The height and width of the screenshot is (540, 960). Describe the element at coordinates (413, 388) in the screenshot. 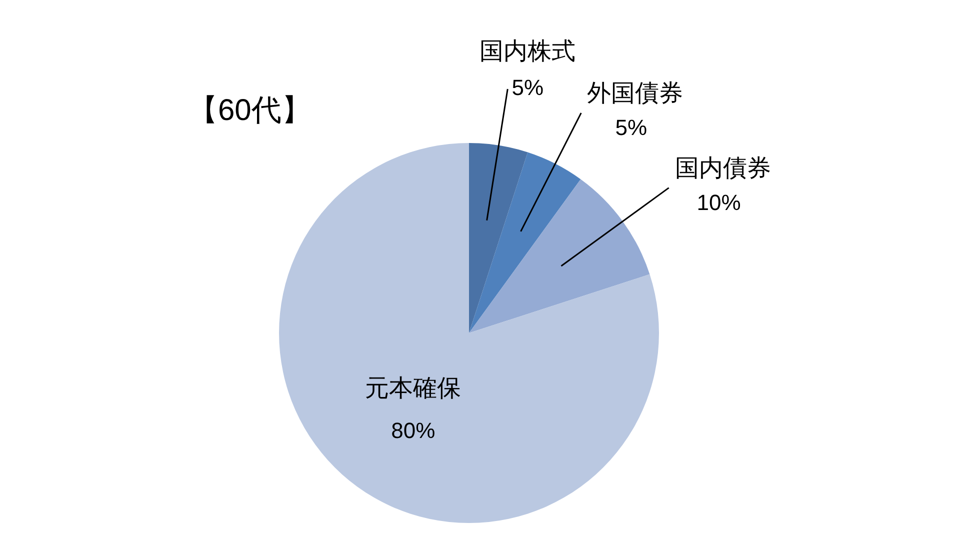

I see `slice-label: 元本確保` at that location.